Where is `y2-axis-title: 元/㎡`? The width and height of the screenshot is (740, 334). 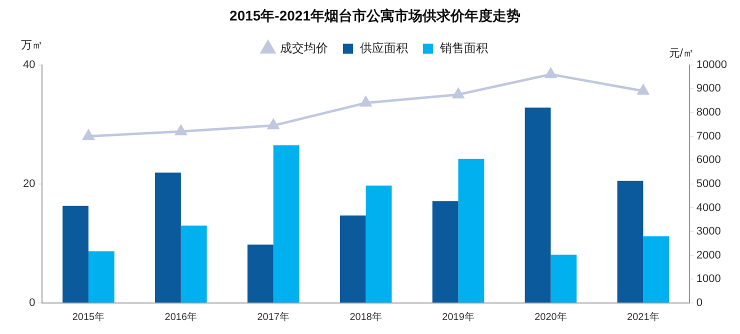 y2-axis-title: 元/㎡ is located at coordinates (681, 53).